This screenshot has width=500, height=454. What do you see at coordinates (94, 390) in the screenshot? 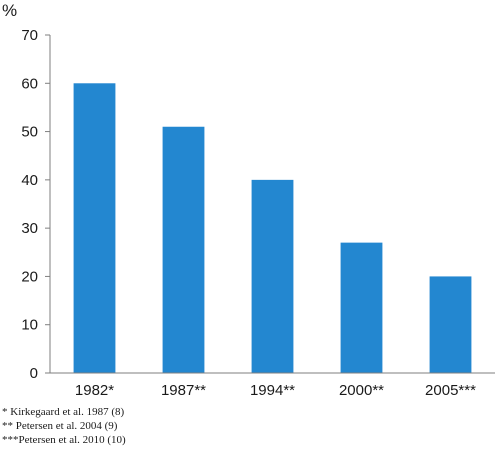
I see `x-tick-label: 1982*` at bounding box center [94, 390].